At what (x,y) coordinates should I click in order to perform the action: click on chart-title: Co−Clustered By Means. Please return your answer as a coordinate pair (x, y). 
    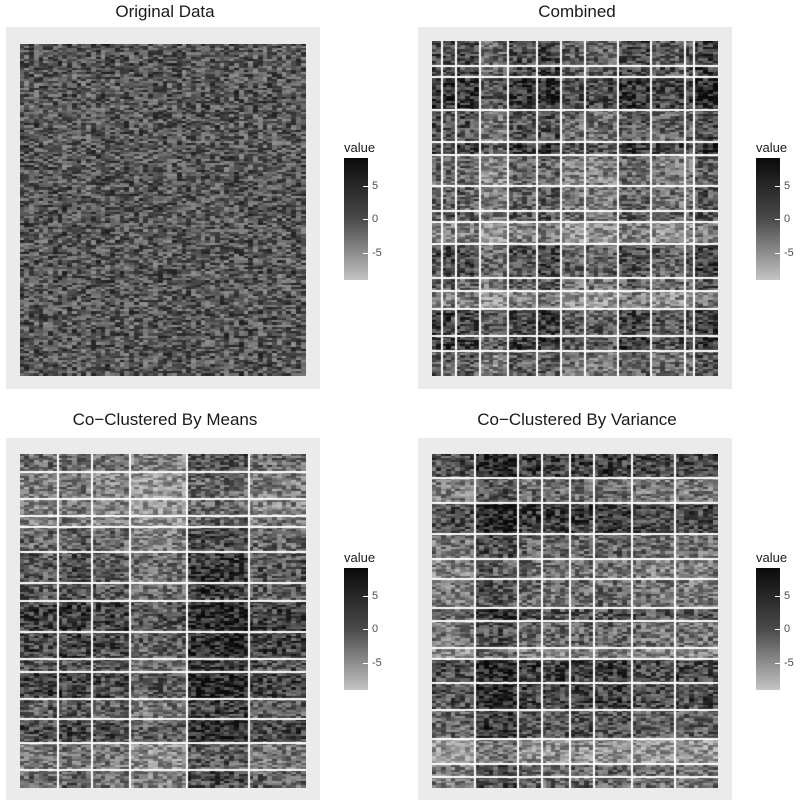
    Looking at the image, I should click on (165, 419).